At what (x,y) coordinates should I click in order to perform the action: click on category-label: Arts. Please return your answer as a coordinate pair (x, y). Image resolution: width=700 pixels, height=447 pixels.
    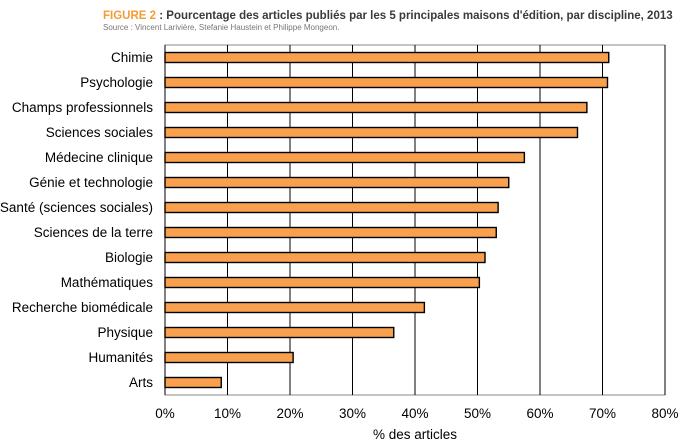
    Looking at the image, I should click on (141, 382).